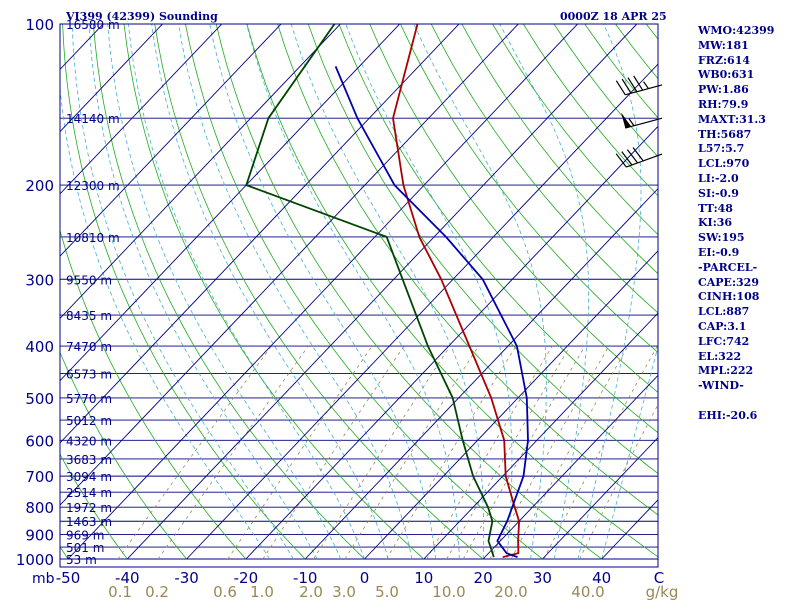  I want to click on index-value: LFC:742, so click(724, 341).